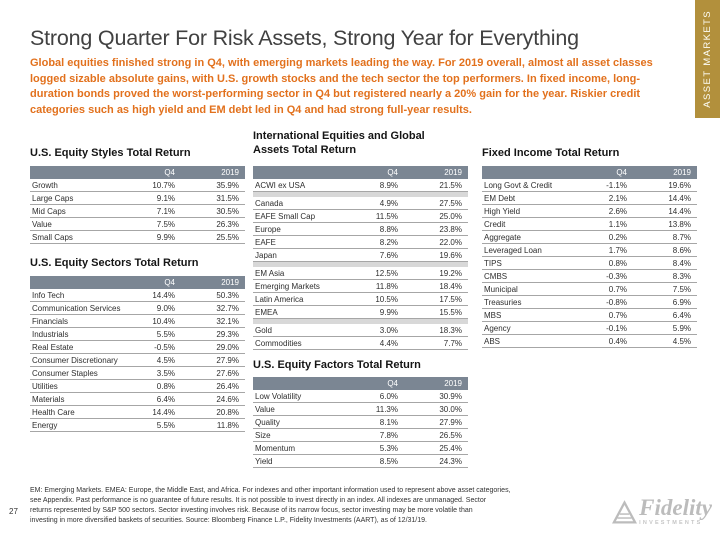  Describe the element at coordinates (137, 373) in the screenshot. I see `table-row: Consumer Staples 3.5% 27.6%` at that location.